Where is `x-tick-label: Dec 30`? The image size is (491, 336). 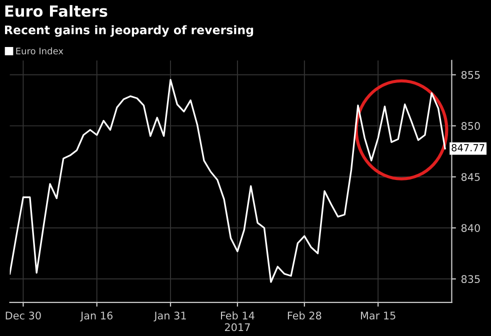
x-tick-label: Dec 30 is located at coordinates (23, 316).